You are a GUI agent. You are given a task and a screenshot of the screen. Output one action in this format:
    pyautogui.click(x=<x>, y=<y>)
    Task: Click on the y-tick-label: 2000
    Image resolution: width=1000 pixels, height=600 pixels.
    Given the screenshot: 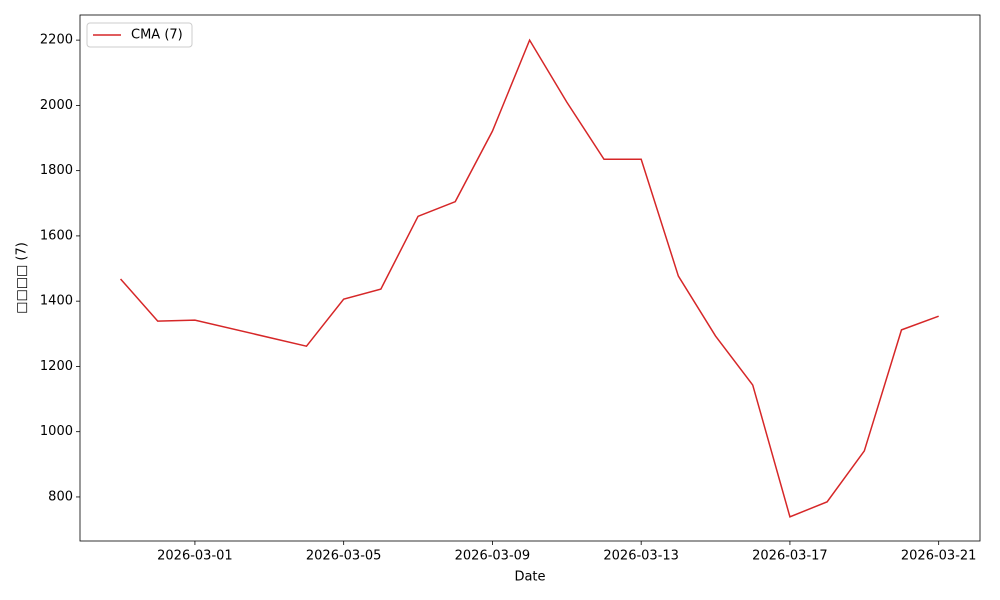 What is the action you would take?
    pyautogui.click(x=56, y=105)
    